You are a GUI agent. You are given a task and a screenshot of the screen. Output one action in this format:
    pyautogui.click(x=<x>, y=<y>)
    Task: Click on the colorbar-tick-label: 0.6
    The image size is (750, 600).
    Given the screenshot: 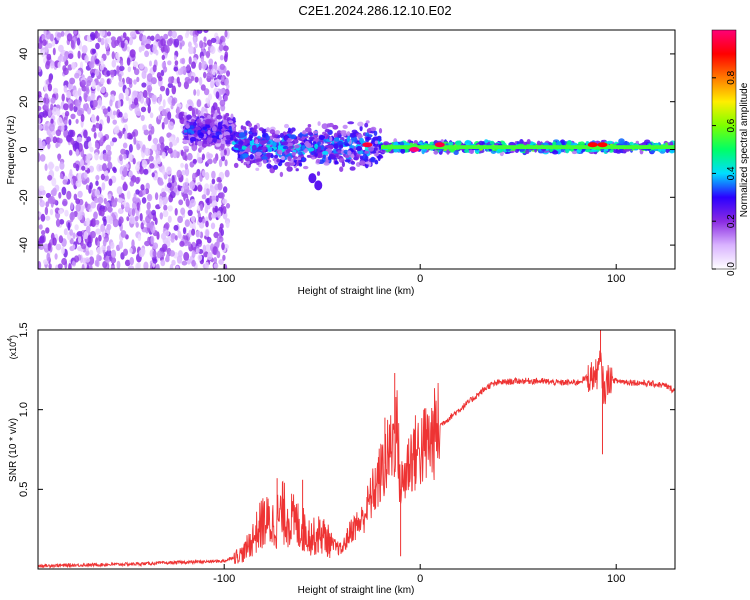 What is the action you would take?
    pyautogui.click(x=731, y=125)
    